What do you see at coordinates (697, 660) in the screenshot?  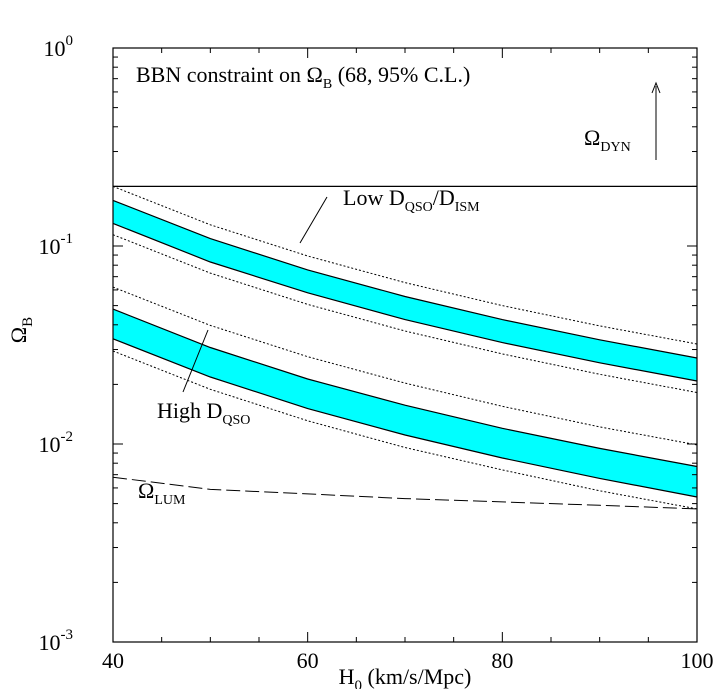 I see `x-tick-label-3: 100` at bounding box center [697, 660].